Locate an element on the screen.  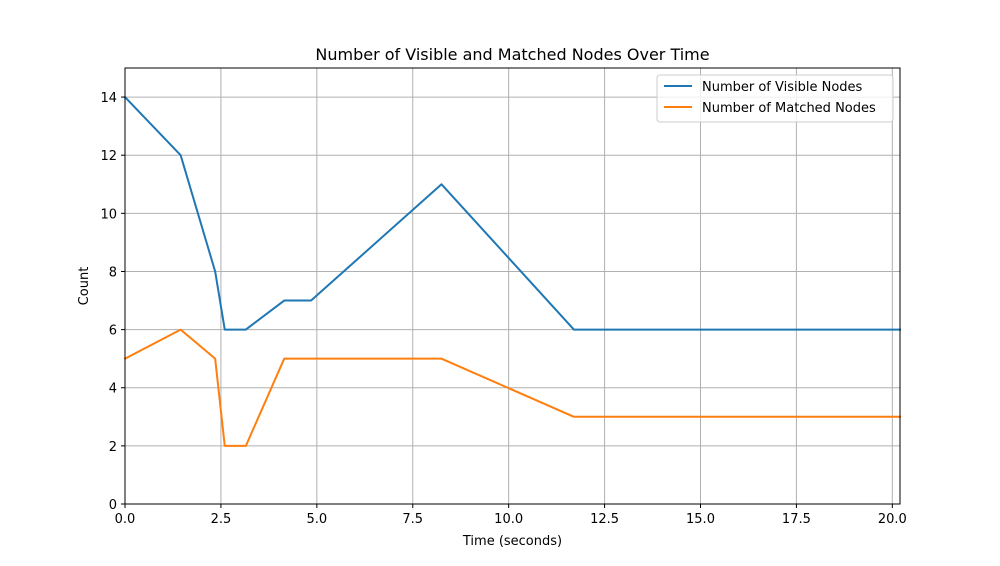
x-tick-label: 5.0 is located at coordinates (316, 519).